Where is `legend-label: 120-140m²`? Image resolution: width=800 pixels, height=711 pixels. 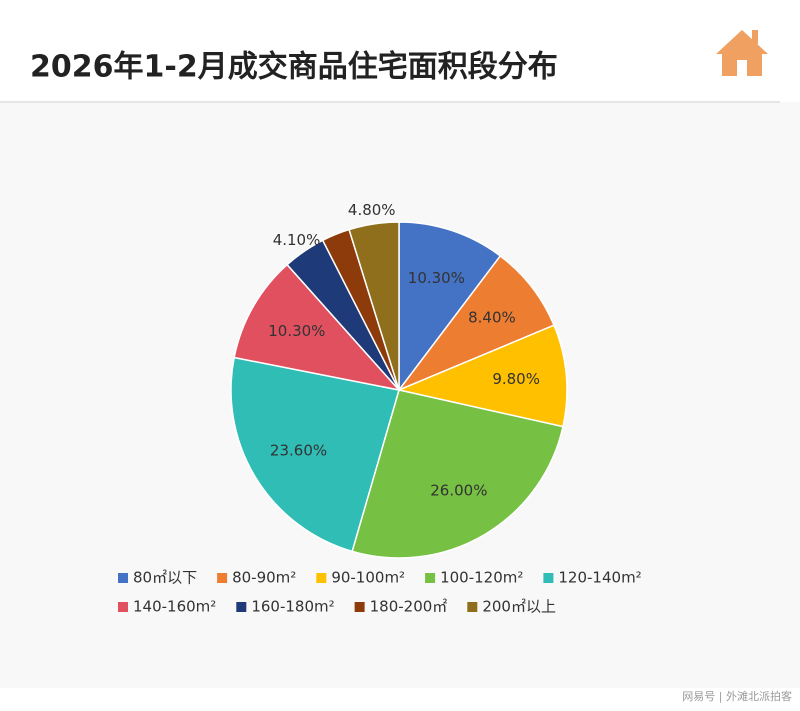
legend-label: 120-140m² is located at coordinates (599, 578).